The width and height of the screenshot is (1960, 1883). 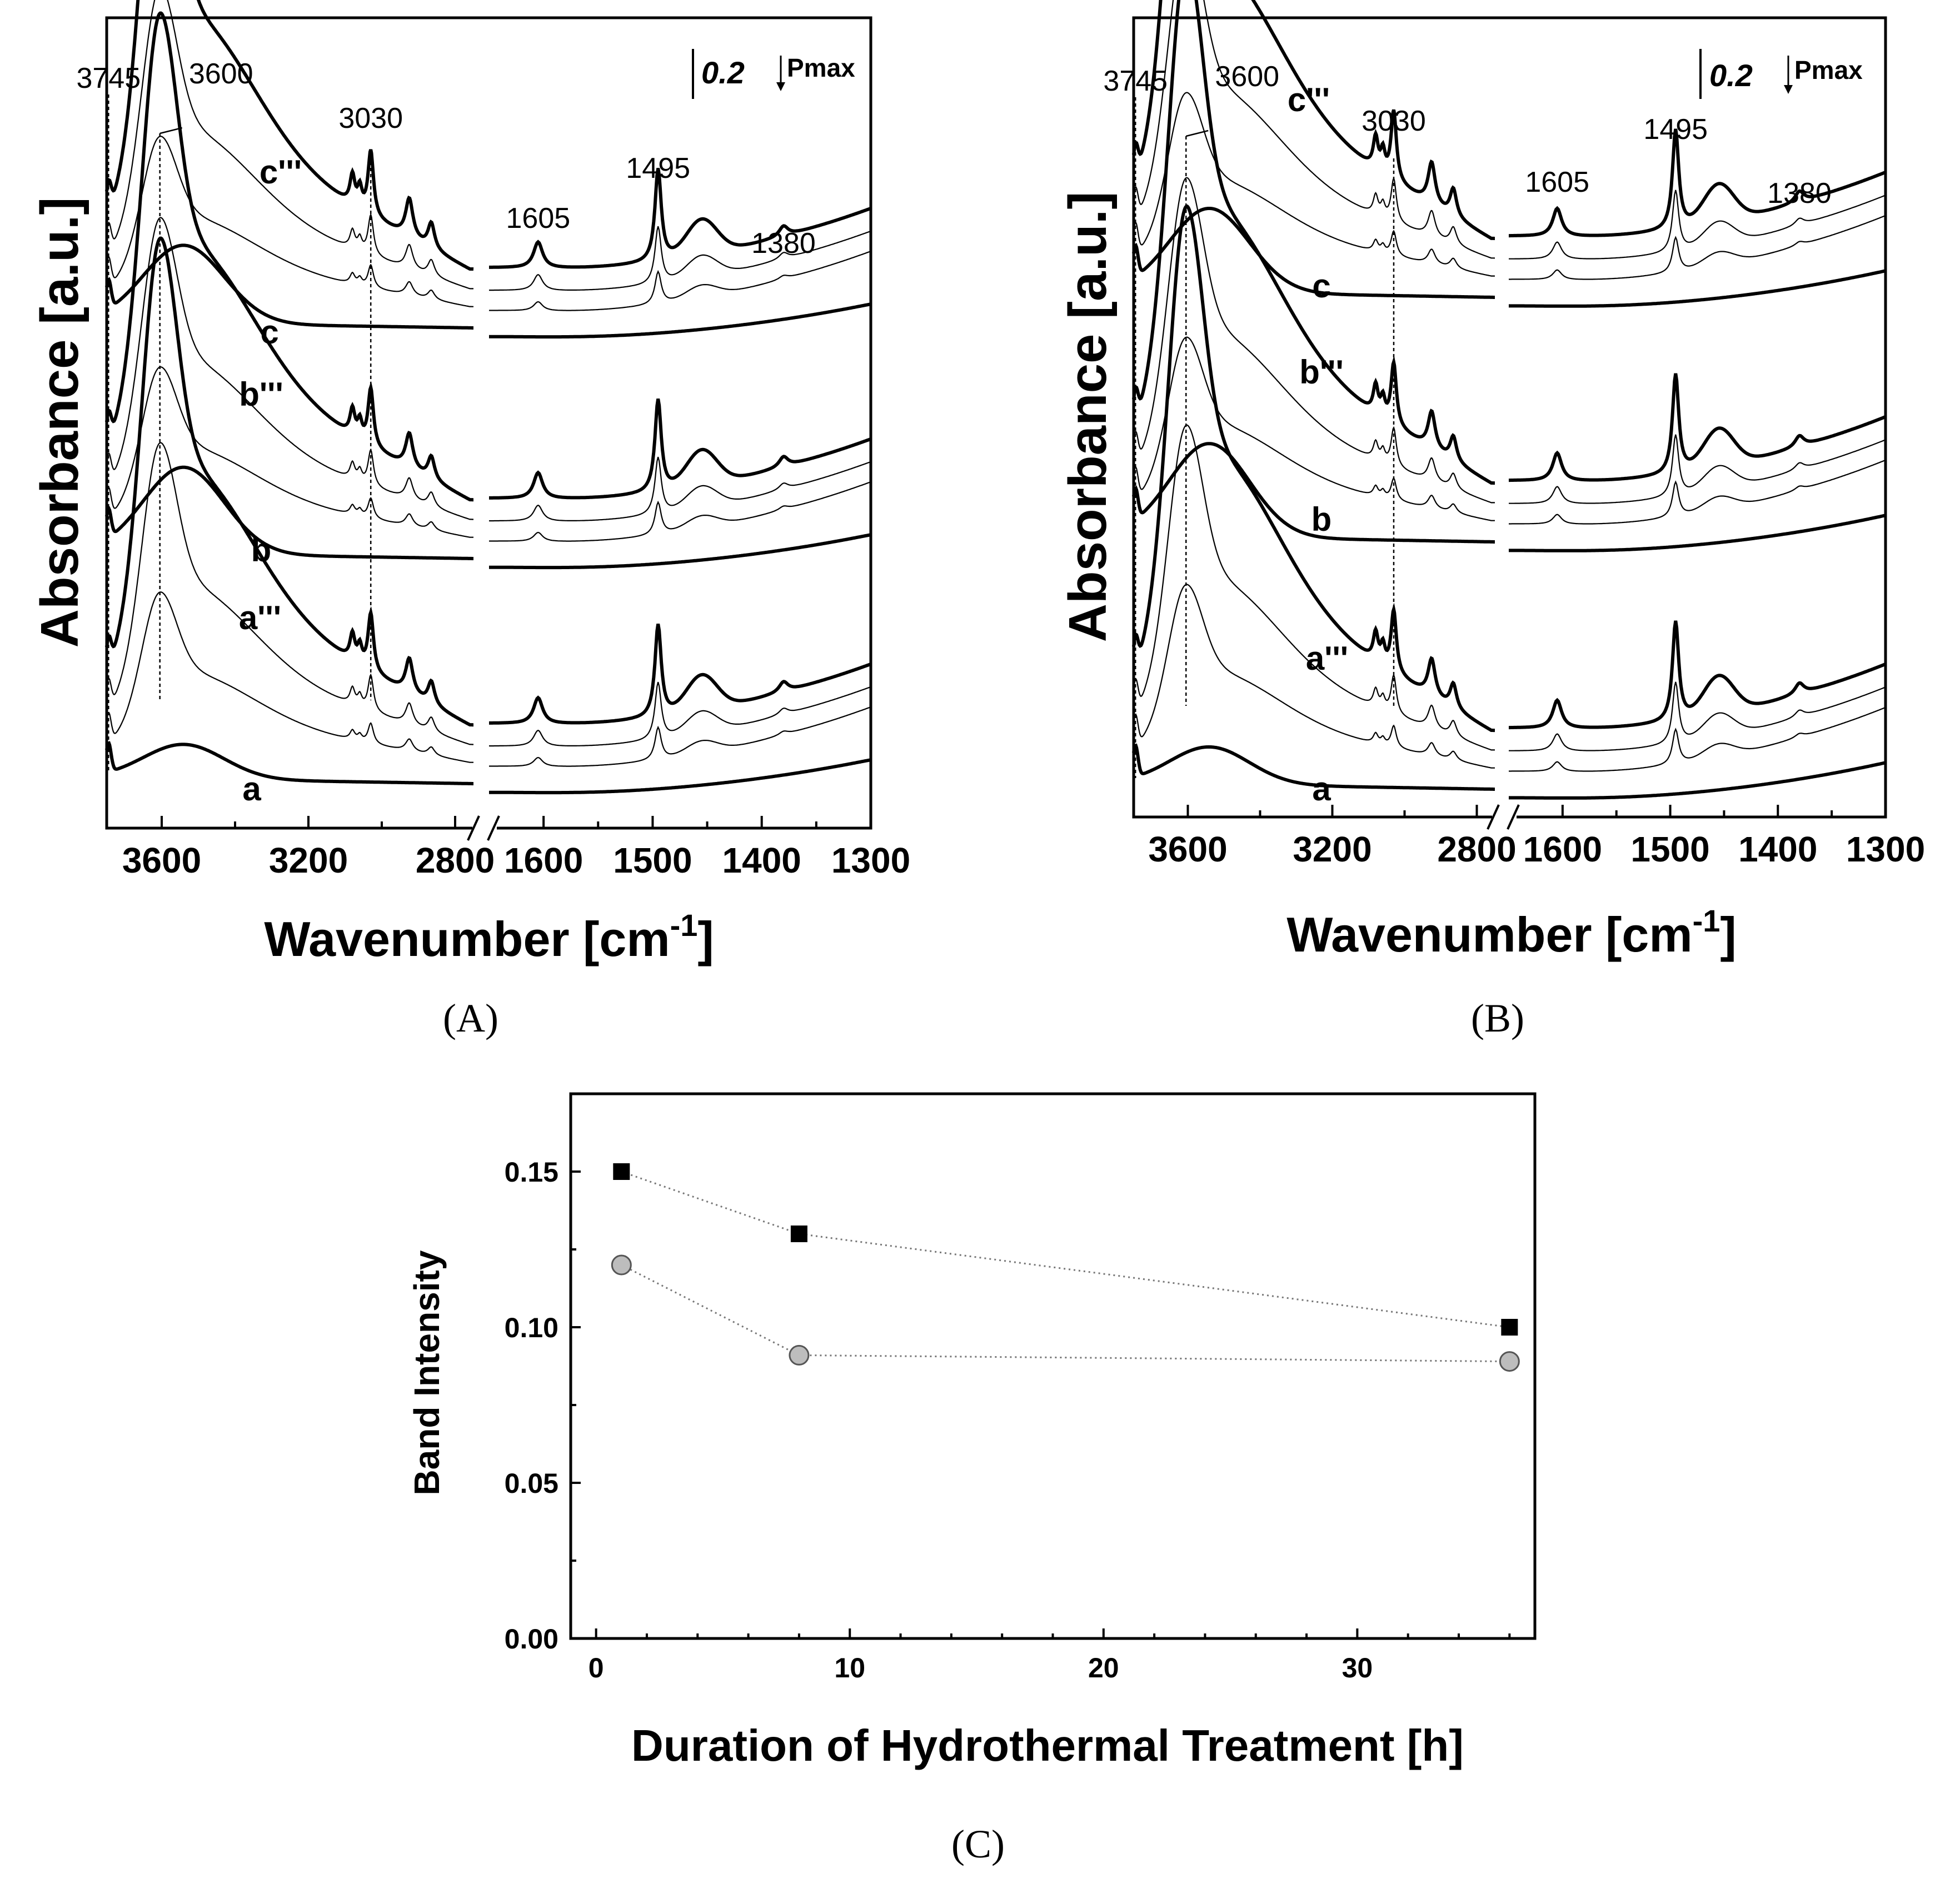 What do you see at coordinates (723, 72) in the screenshot?
I see `panel-a-scale-value: 0.2` at bounding box center [723, 72].